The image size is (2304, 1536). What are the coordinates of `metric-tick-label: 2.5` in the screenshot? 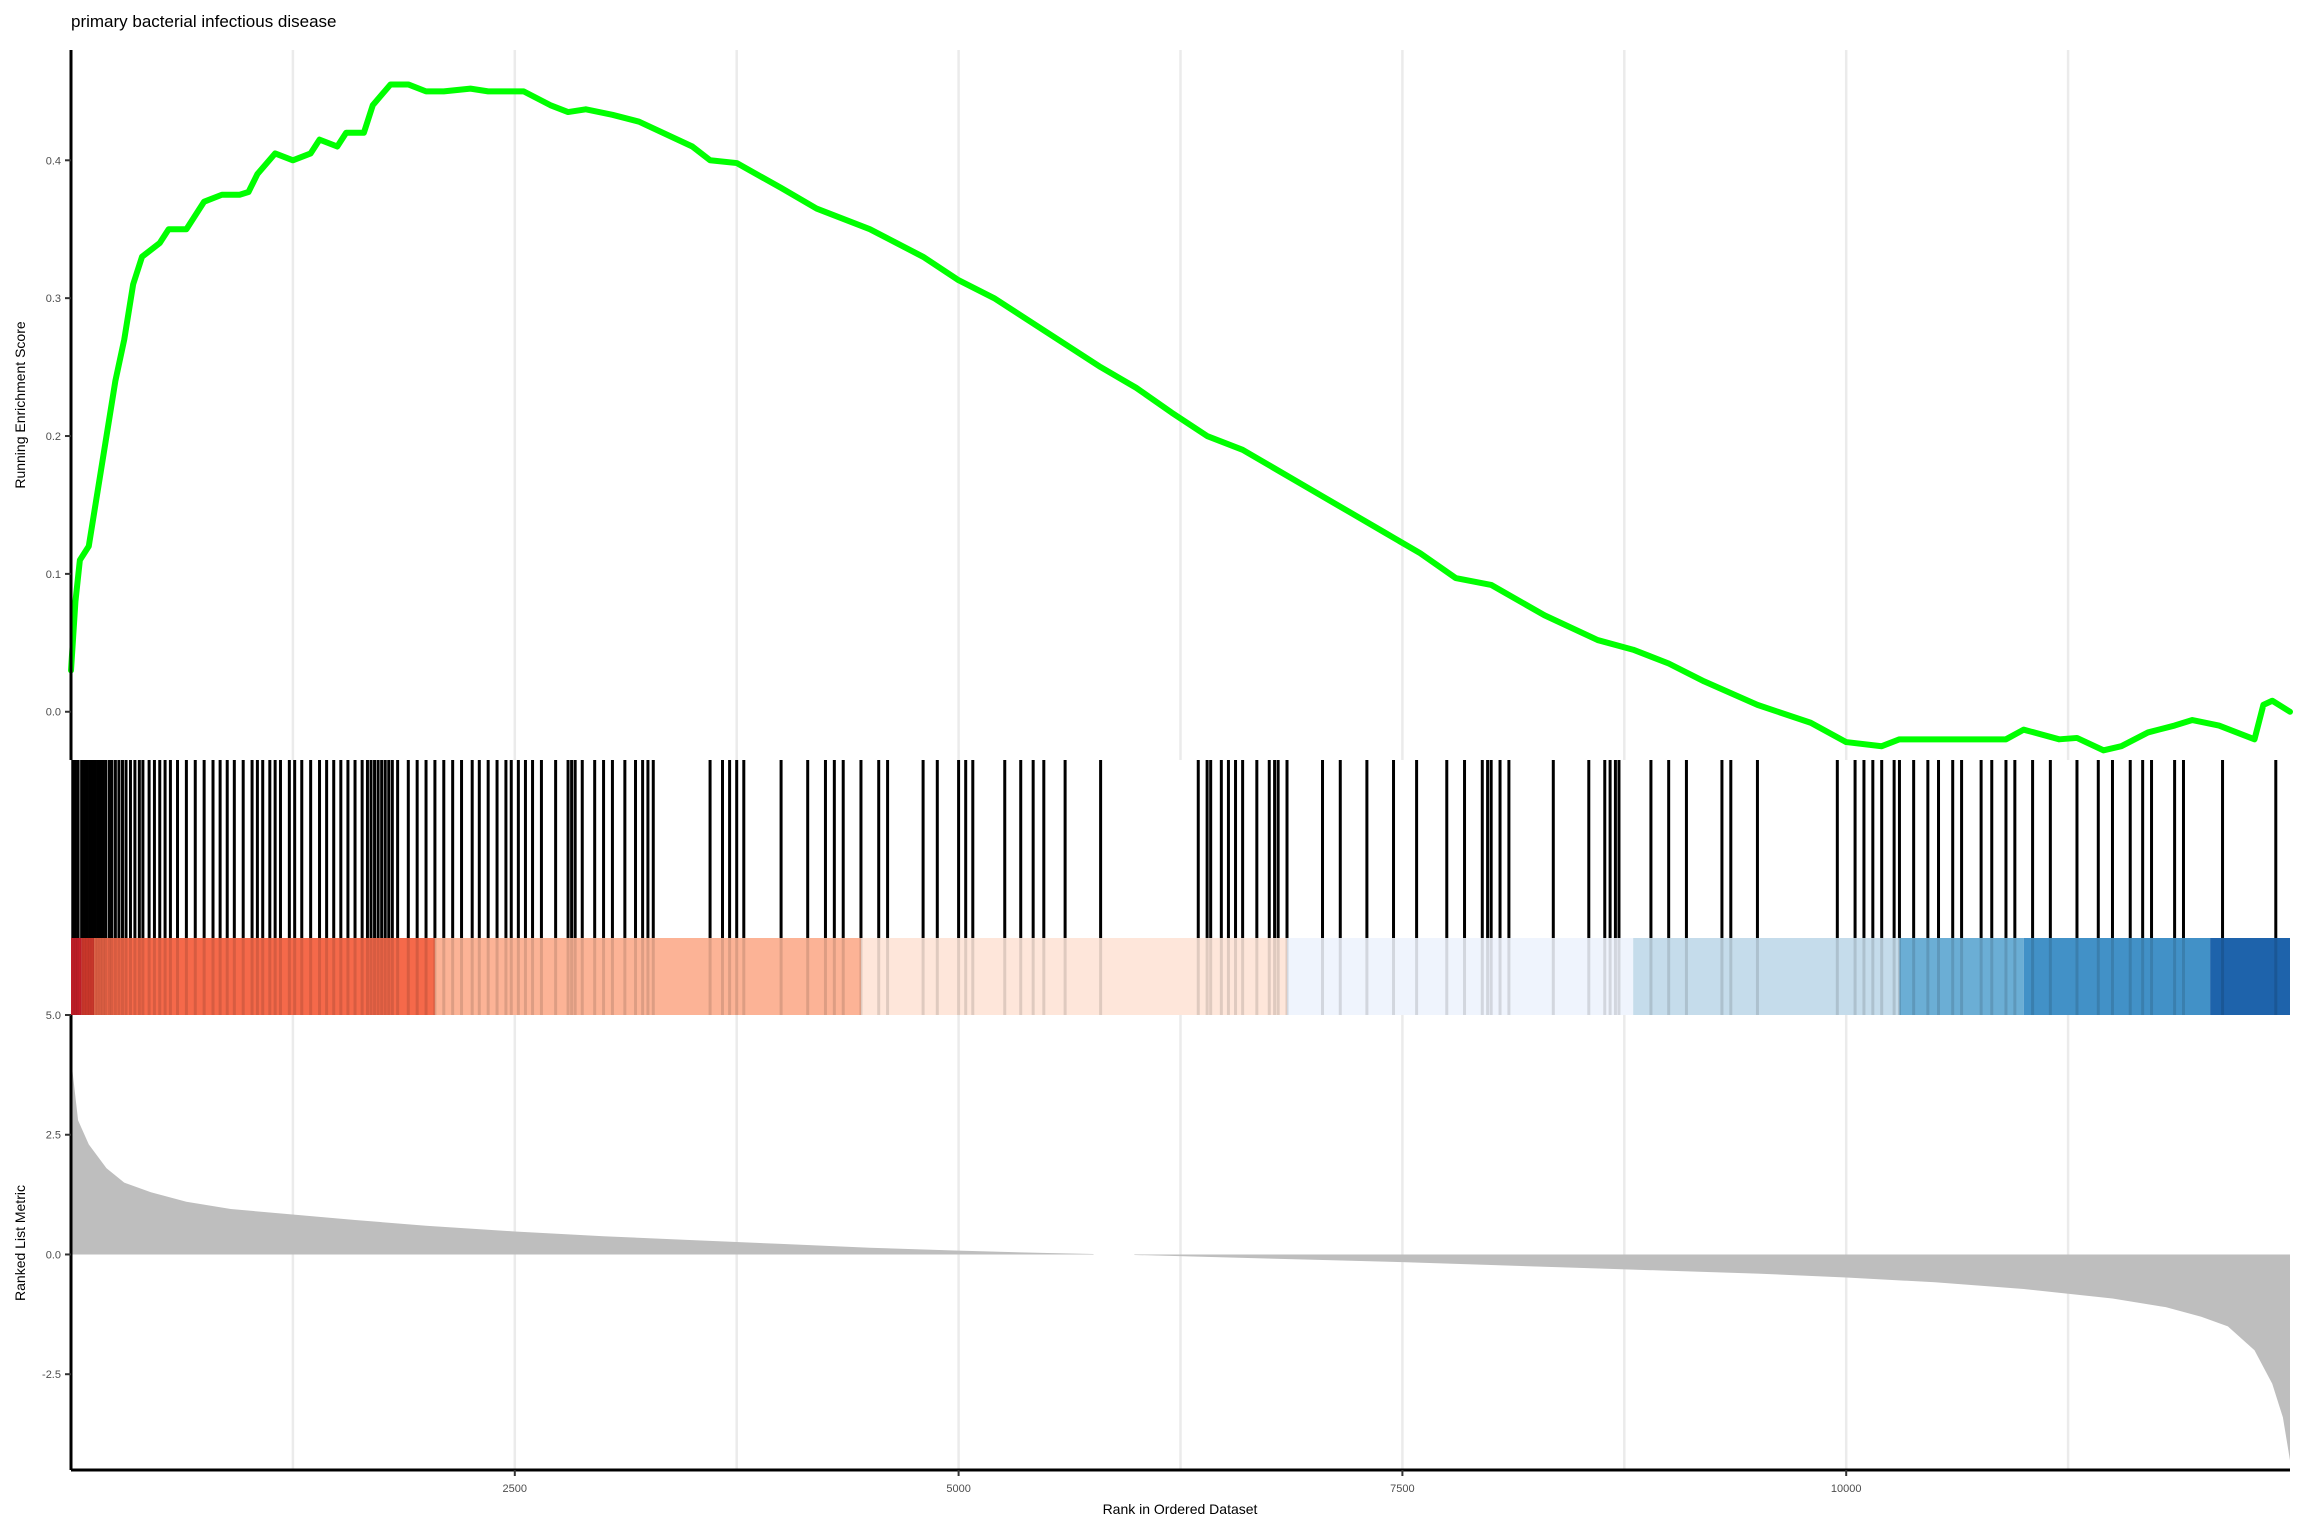 It's located at (53, 1136).